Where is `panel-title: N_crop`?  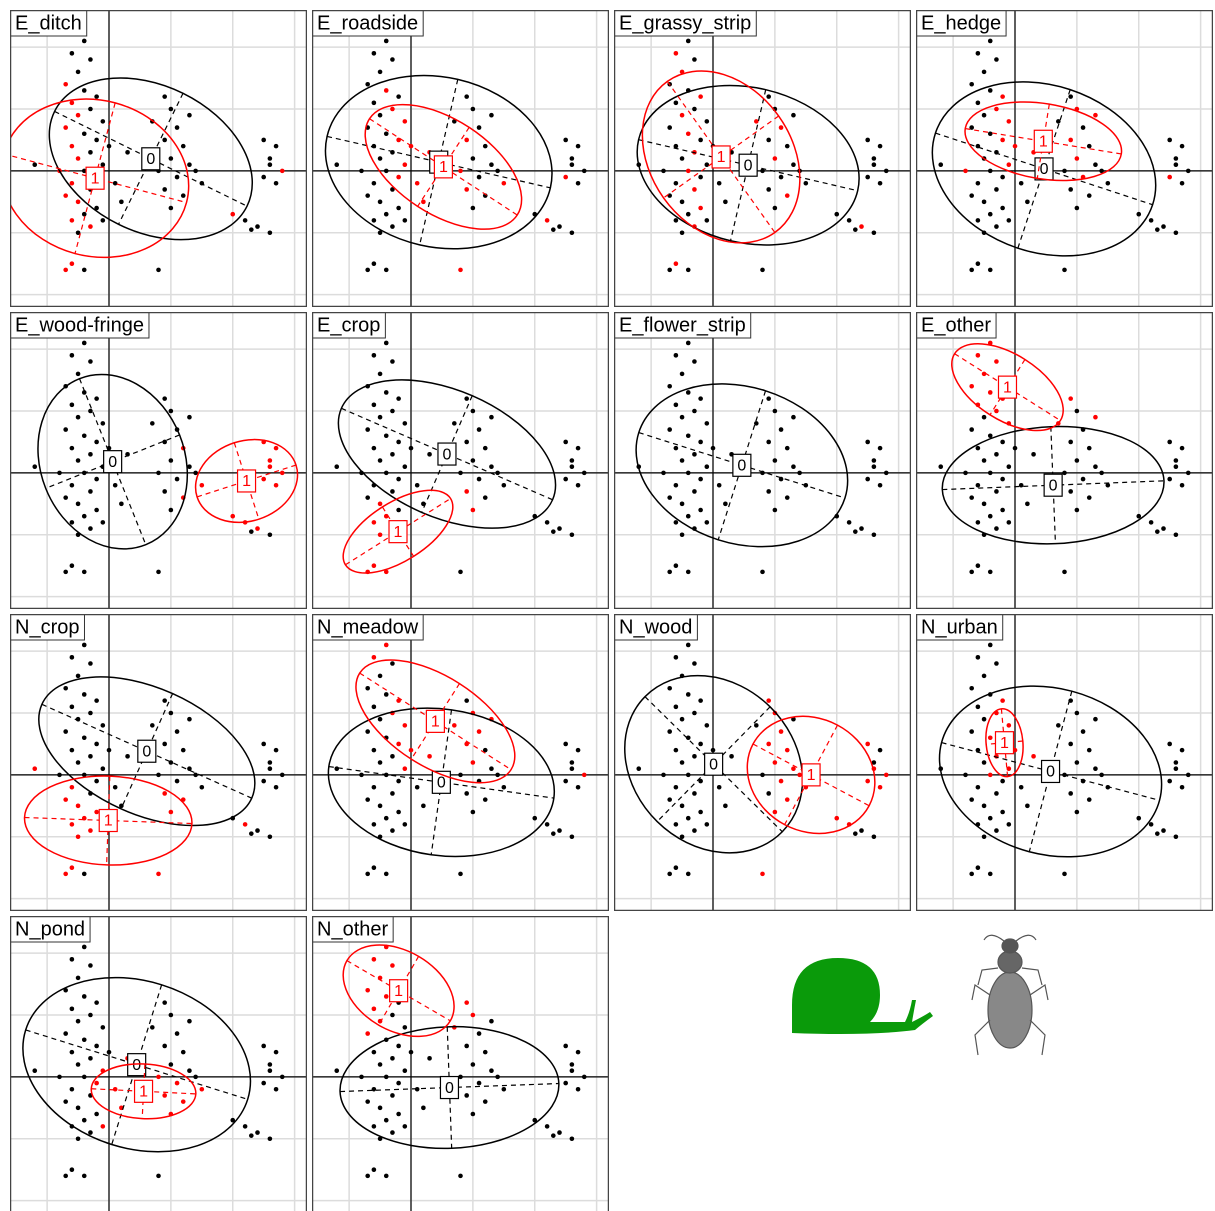 panel-title: N_crop is located at coordinates (47, 627).